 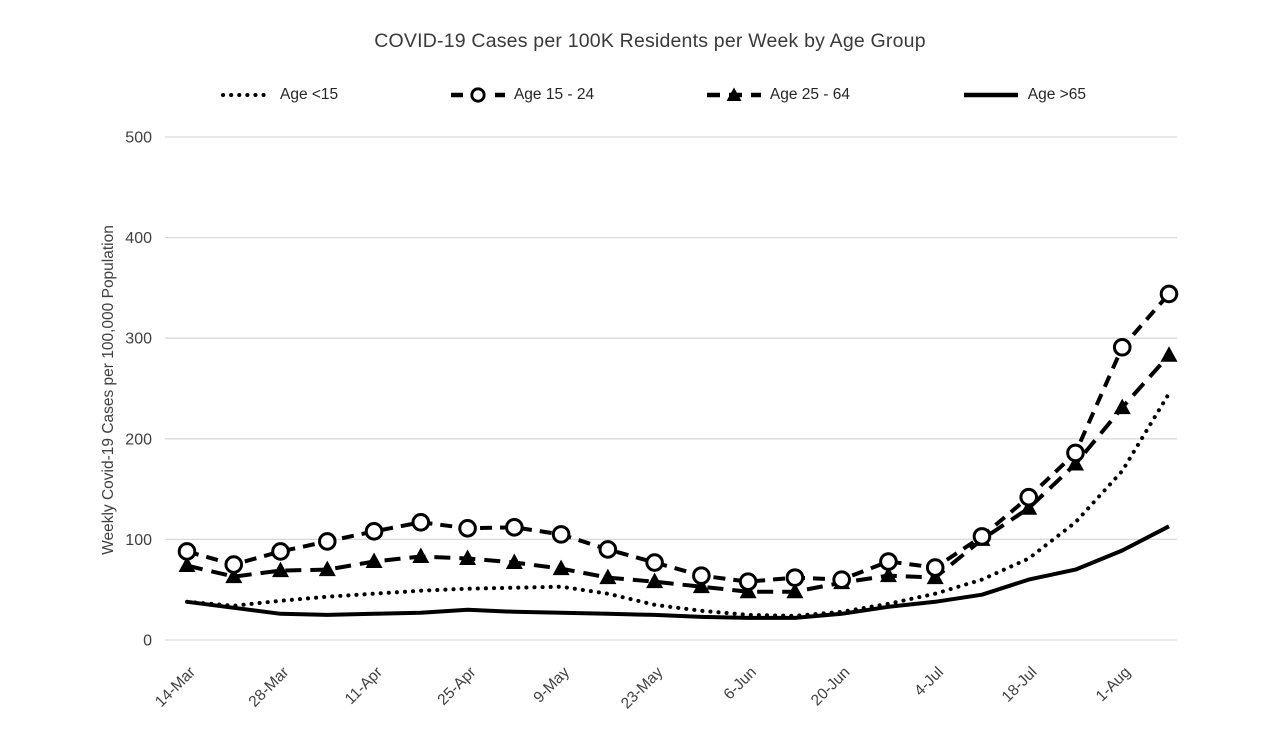 What do you see at coordinates (138, 339) in the screenshot?
I see `y-tick-label: 300` at bounding box center [138, 339].